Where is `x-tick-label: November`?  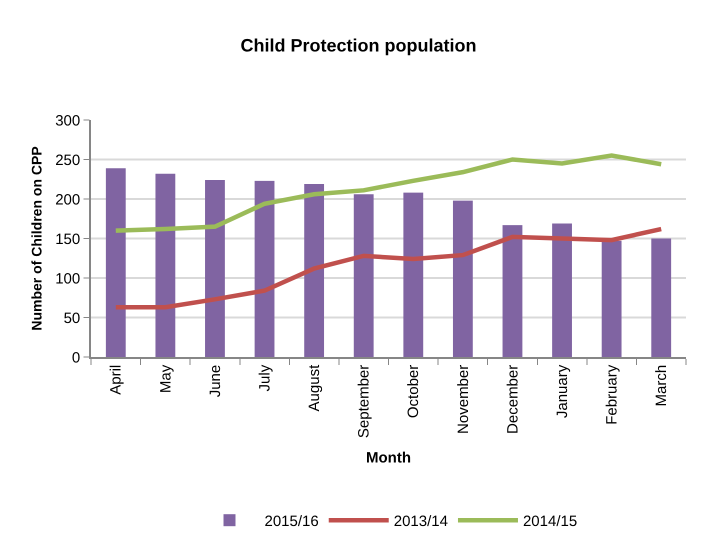 x-tick-label: November is located at coordinates (463, 399).